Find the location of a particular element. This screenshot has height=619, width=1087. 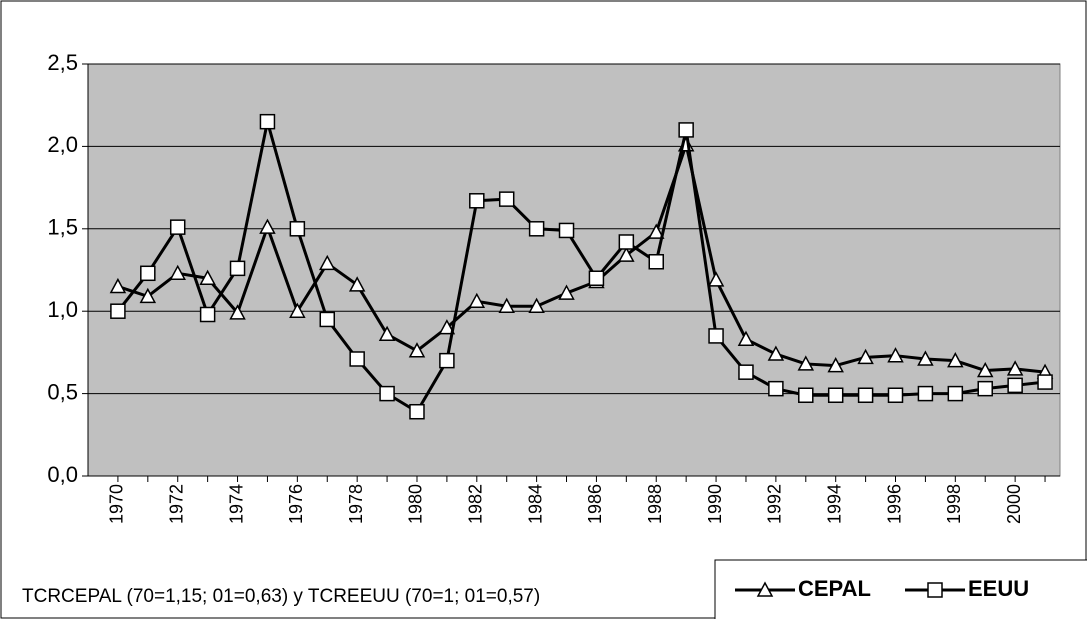

legend-label: CEPAL is located at coordinates (834, 588).